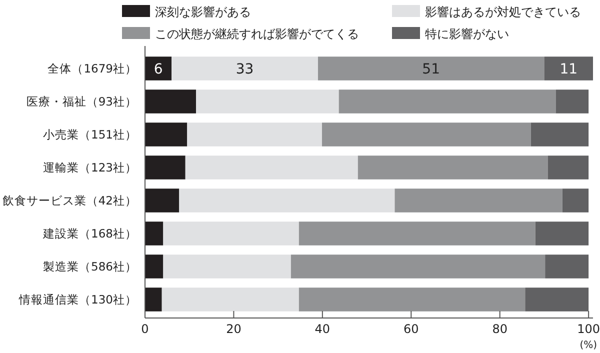  Describe the element at coordinates (92, 69) in the screenshot. I see `y-tick-label: 全体（1679社）` at that location.